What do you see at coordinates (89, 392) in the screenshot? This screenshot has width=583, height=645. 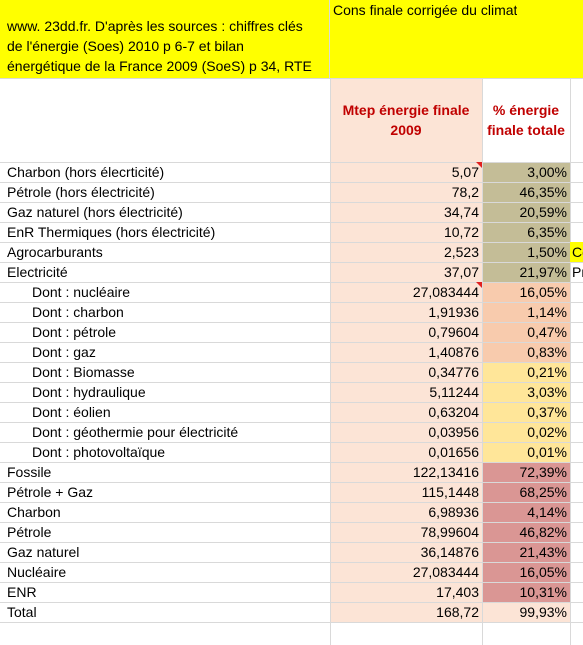 I see `row-label: Dont : hydraulique` at bounding box center [89, 392].